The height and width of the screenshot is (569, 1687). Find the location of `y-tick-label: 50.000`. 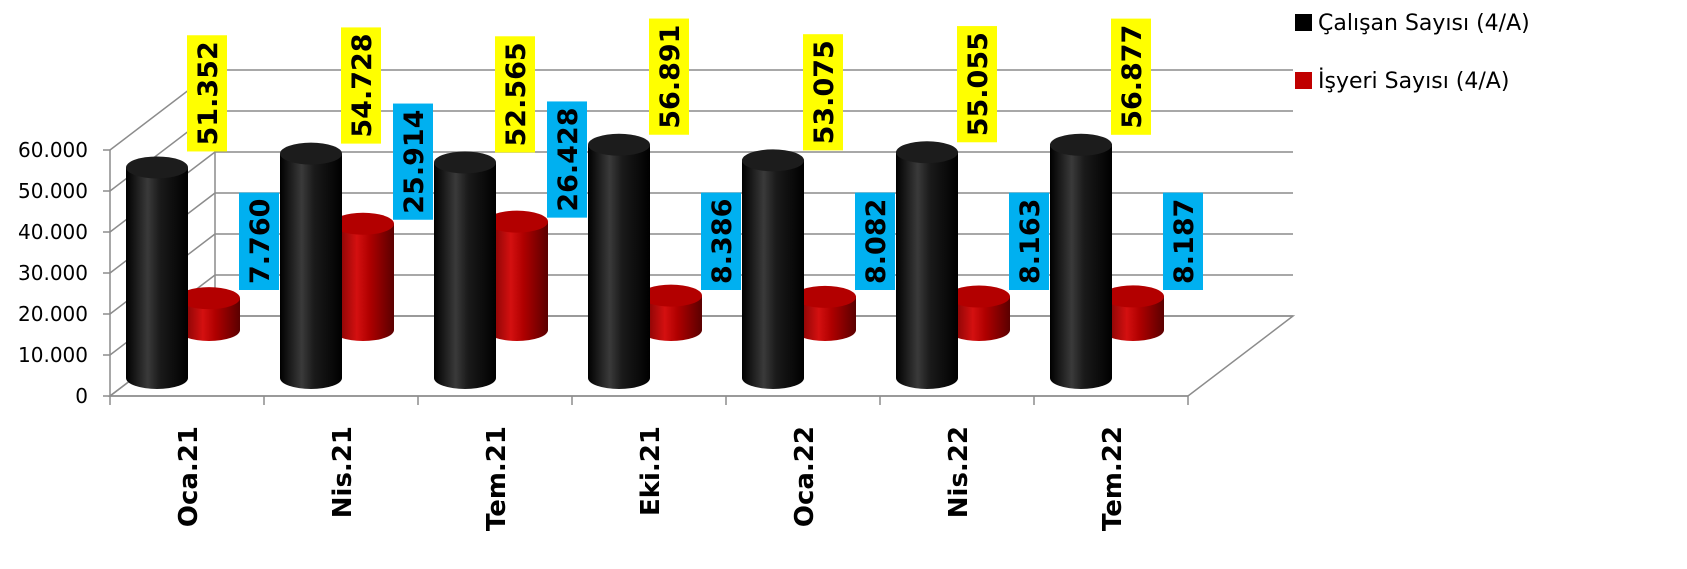

y-tick-label: 50.000 is located at coordinates (53, 191).